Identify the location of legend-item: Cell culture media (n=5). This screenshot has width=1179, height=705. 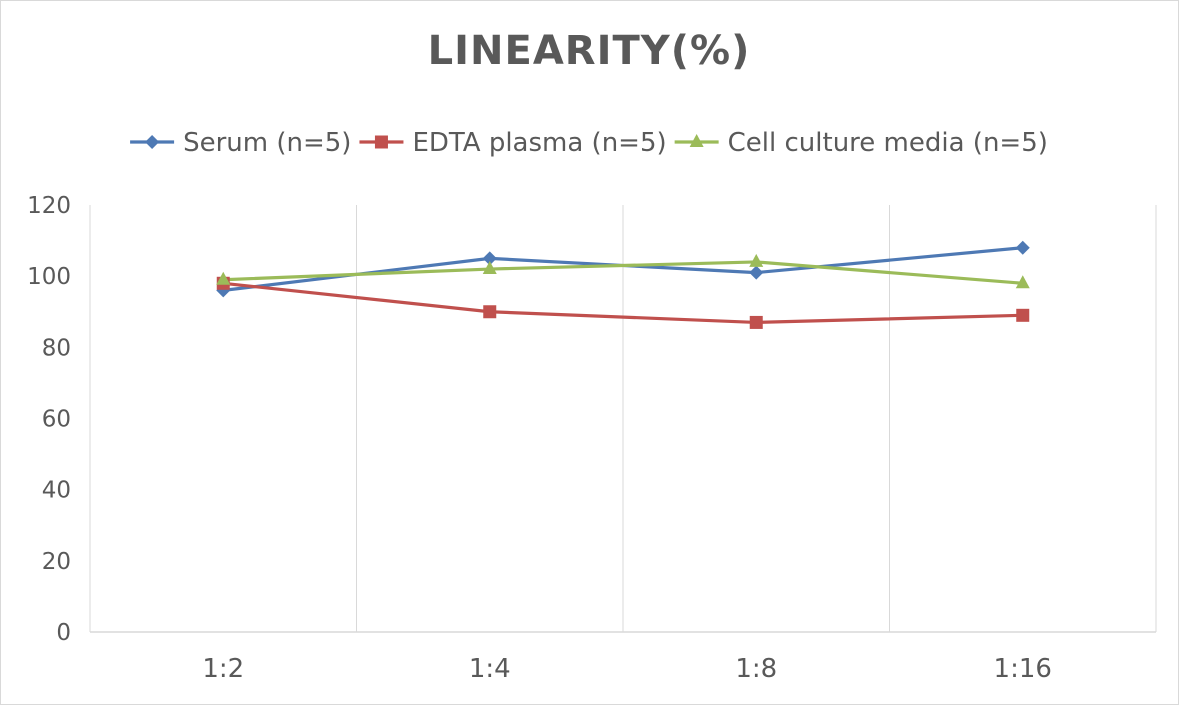
(861, 143).